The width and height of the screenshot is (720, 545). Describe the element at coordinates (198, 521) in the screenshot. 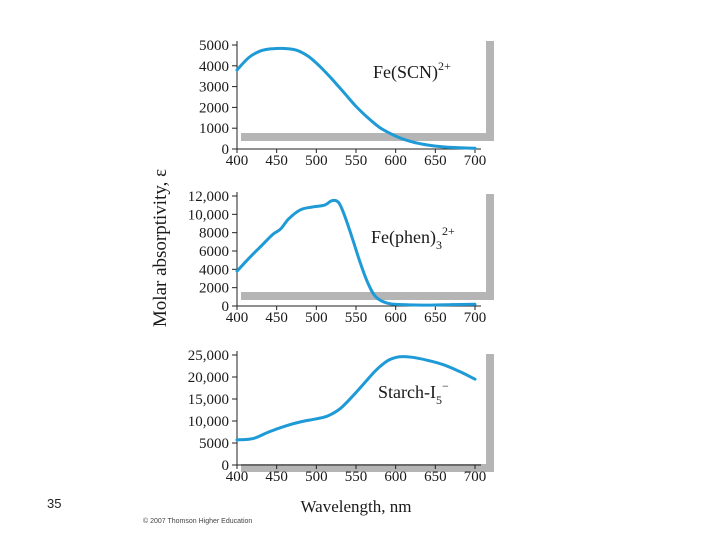

I see `copyright-note: © 2007 Thomson Higher Education` at that location.